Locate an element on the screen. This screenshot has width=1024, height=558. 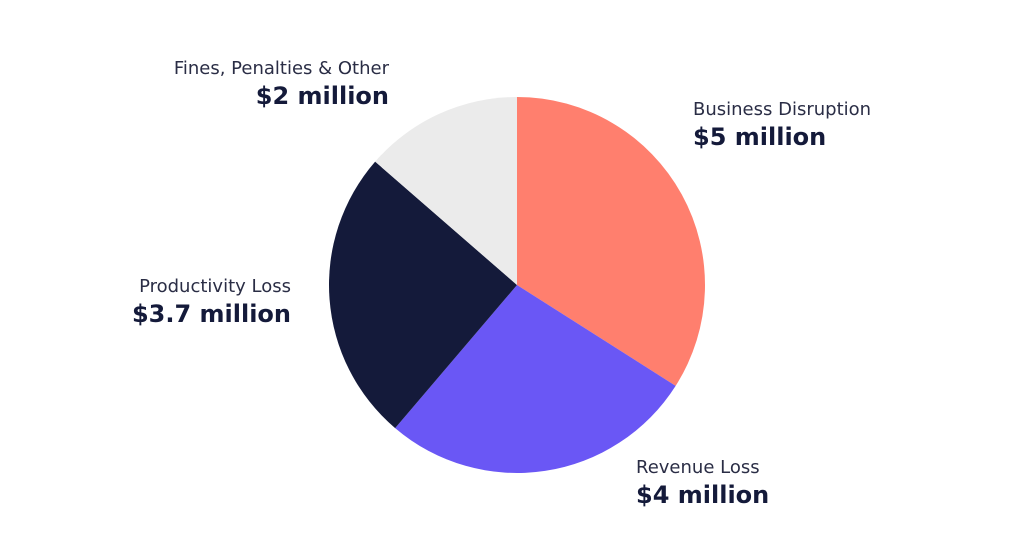
slice-value: $4 million is located at coordinates (703, 495).